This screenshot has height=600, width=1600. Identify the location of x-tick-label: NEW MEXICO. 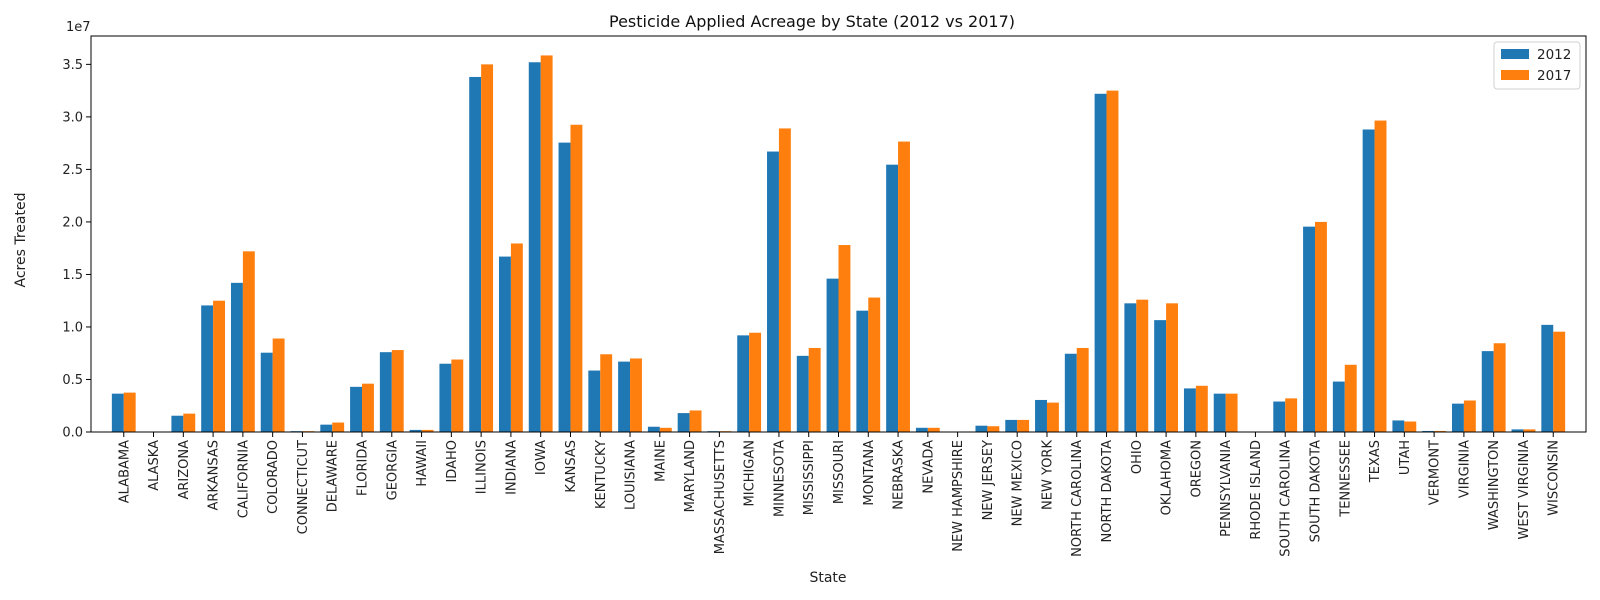
(1018, 483).